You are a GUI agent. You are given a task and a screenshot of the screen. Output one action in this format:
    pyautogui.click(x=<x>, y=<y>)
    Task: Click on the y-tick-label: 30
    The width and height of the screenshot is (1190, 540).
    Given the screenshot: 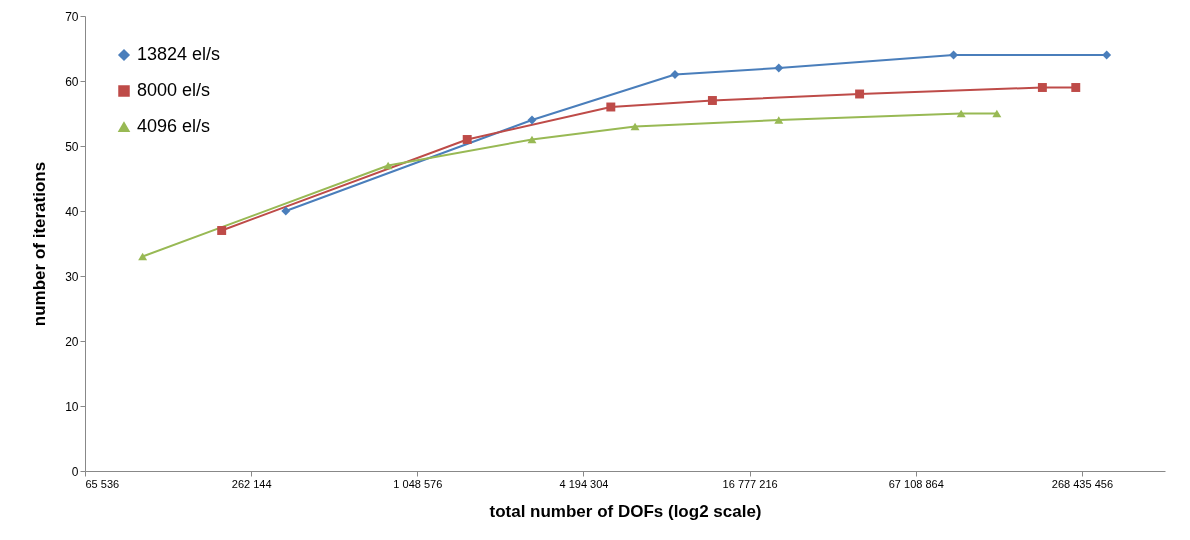 What is the action you would take?
    pyautogui.click(x=72, y=276)
    